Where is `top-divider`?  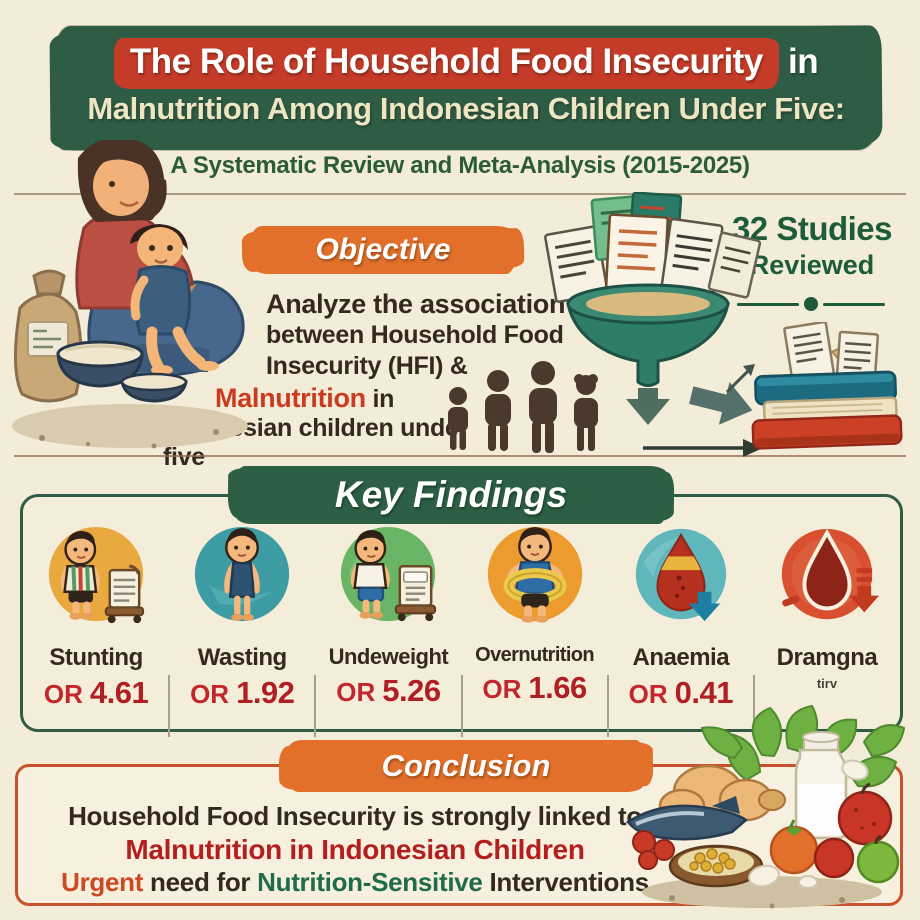
top-divider is located at coordinates (460, 194).